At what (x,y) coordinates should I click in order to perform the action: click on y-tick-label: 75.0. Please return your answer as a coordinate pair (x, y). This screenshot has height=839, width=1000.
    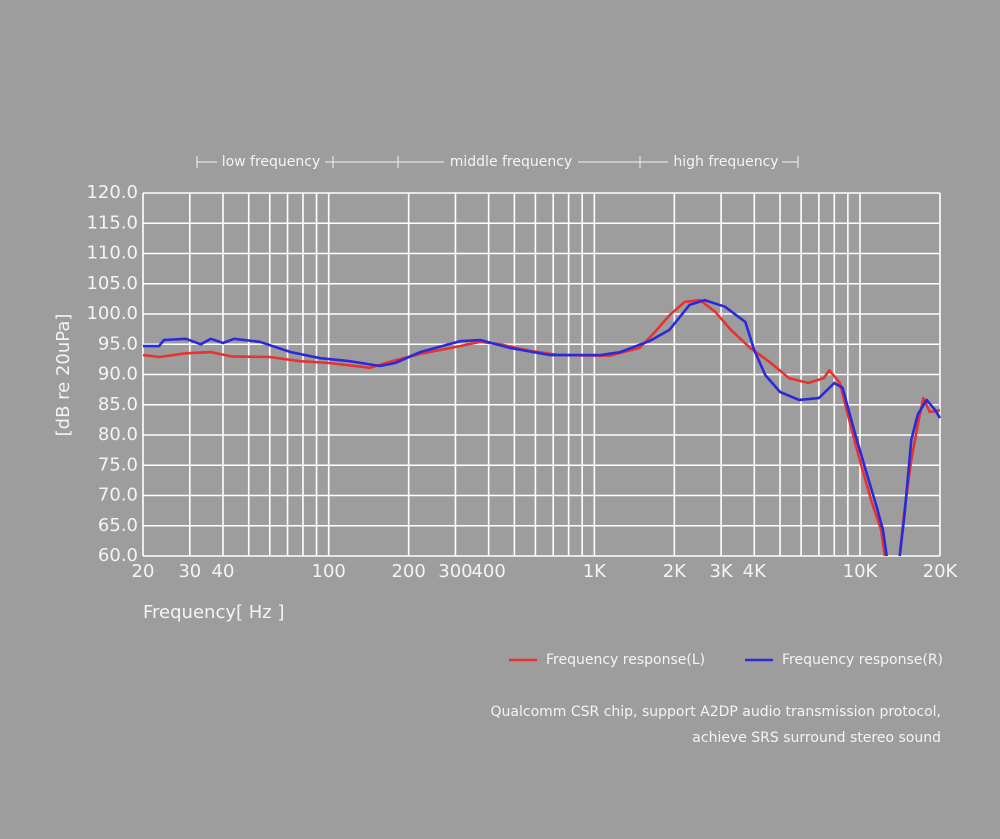
    Looking at the image, I should click on (118, 464).